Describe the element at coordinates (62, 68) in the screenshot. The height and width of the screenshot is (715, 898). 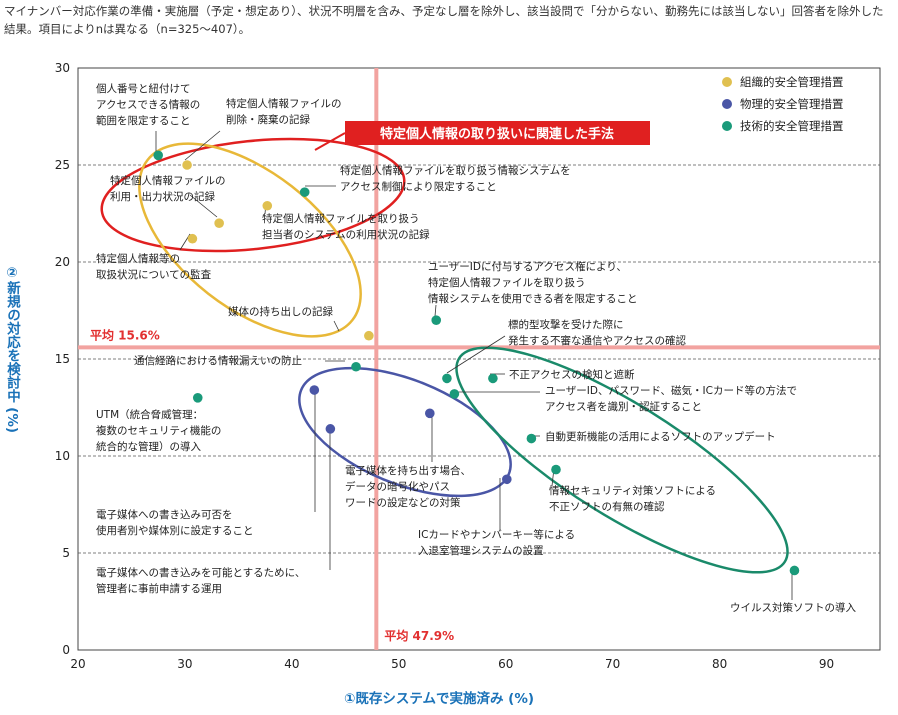
I see `y-tick-label: 30` at that location.